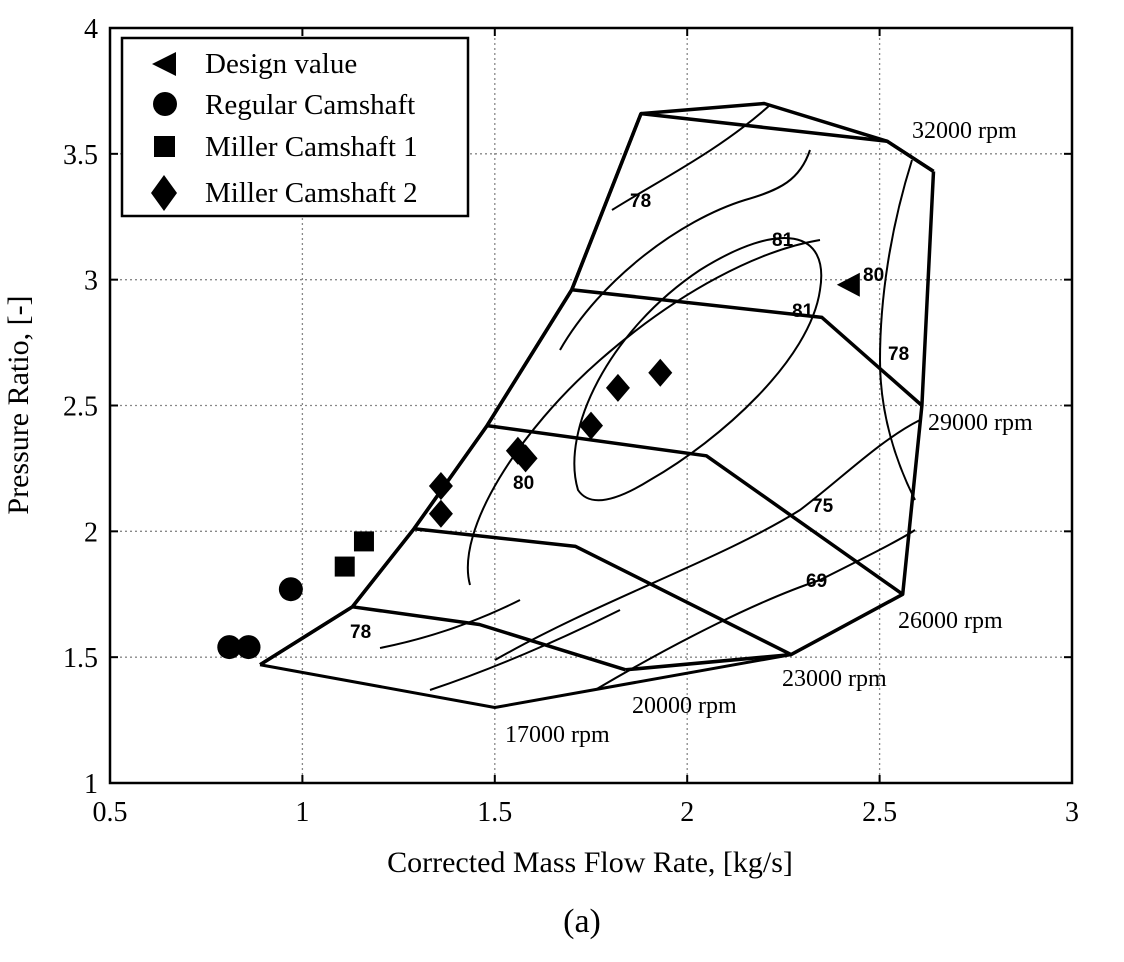  I want to click on legend-square-icon, so click(164, 146).